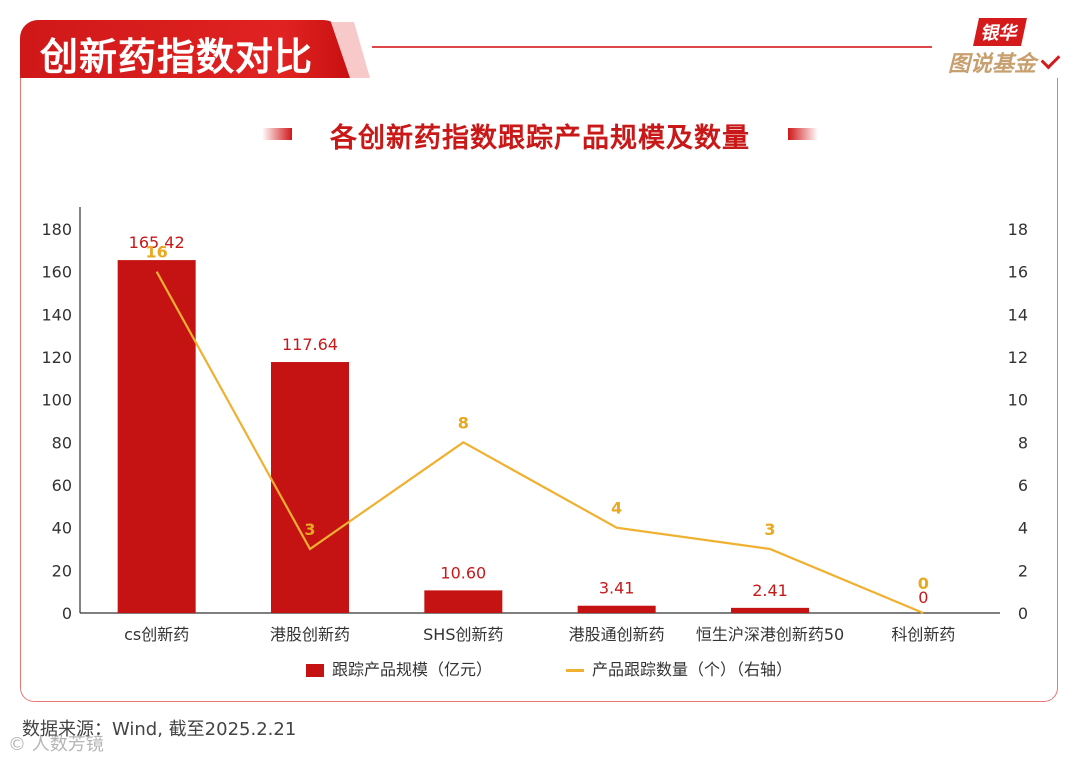 The width and height of the screenshot is (1080, 759). What do you see at coordinates (56, 272) in the screenshot?
I see `y-left-tick-label: 160` at bounding box center [56, 272].